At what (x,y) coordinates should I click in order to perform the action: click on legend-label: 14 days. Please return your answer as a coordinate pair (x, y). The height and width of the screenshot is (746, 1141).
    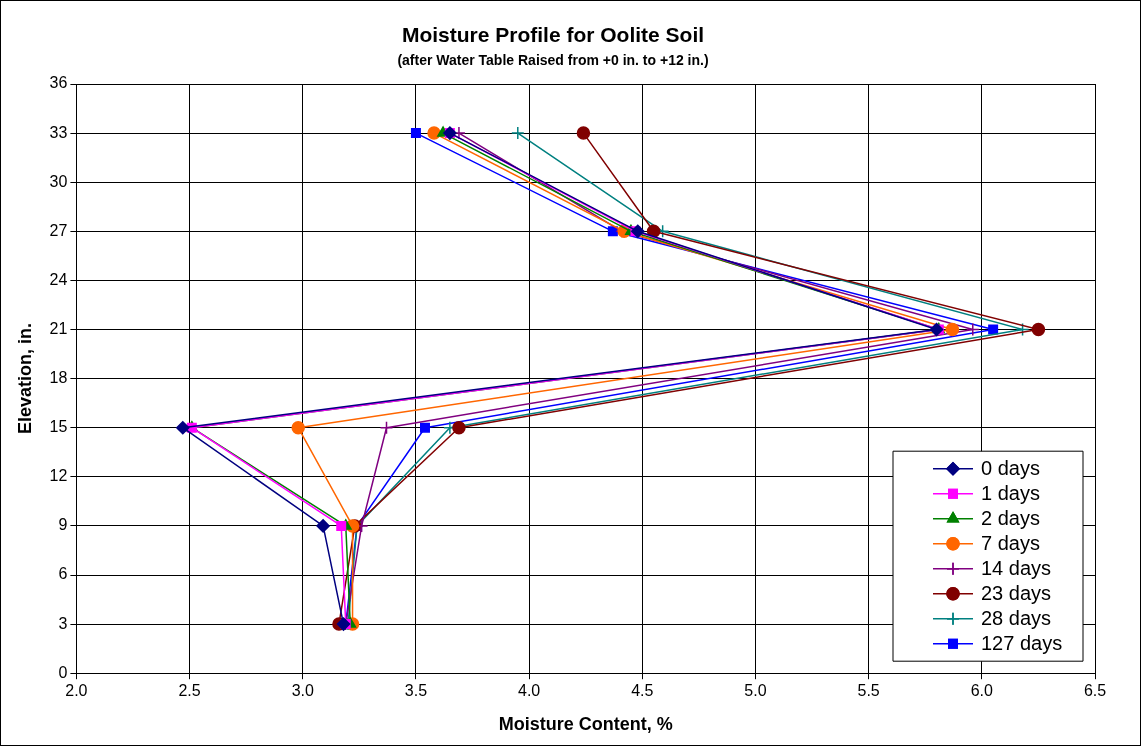
    Looking at the image, I should click on (1016, 568).